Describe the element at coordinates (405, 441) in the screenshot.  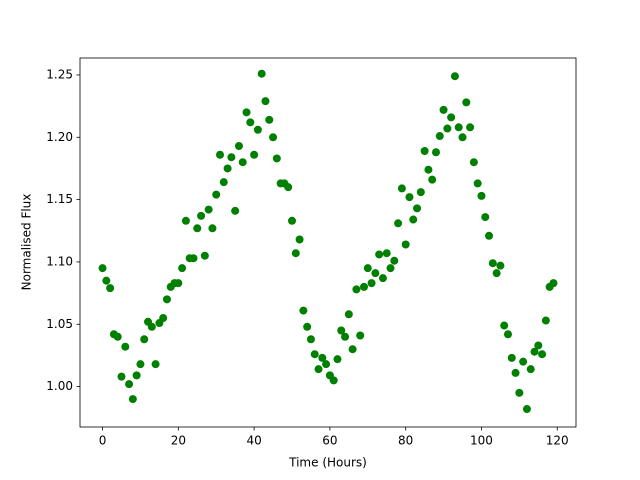
I see `x-tick-label: 80` at that location.